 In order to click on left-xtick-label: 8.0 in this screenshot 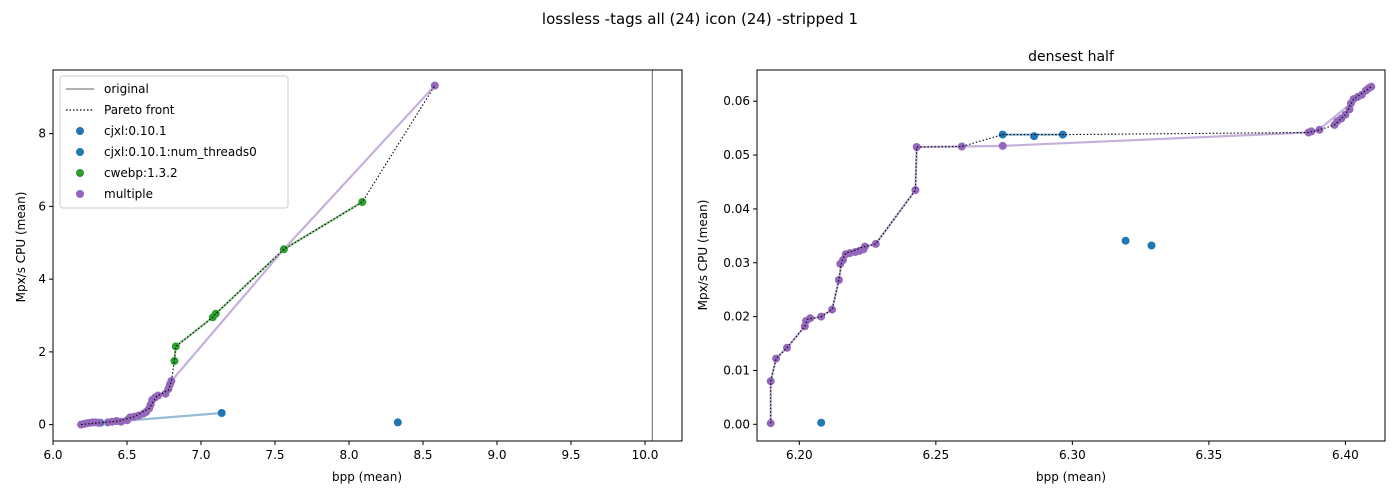, I will do `click(348, 455)`.